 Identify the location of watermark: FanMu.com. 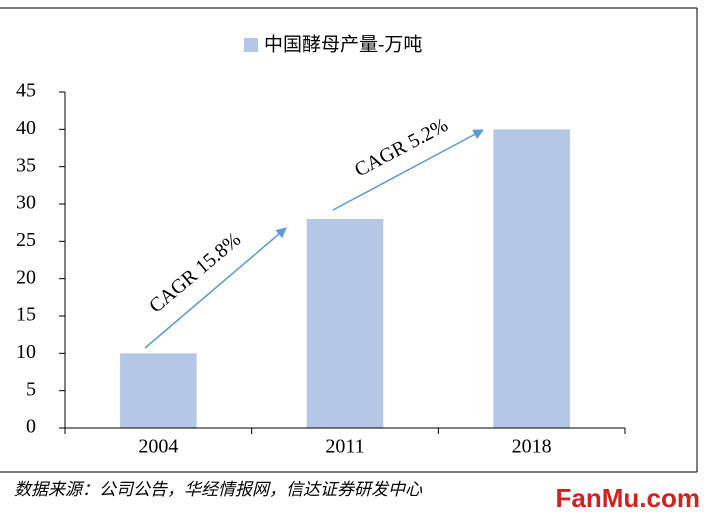
(628, 498).